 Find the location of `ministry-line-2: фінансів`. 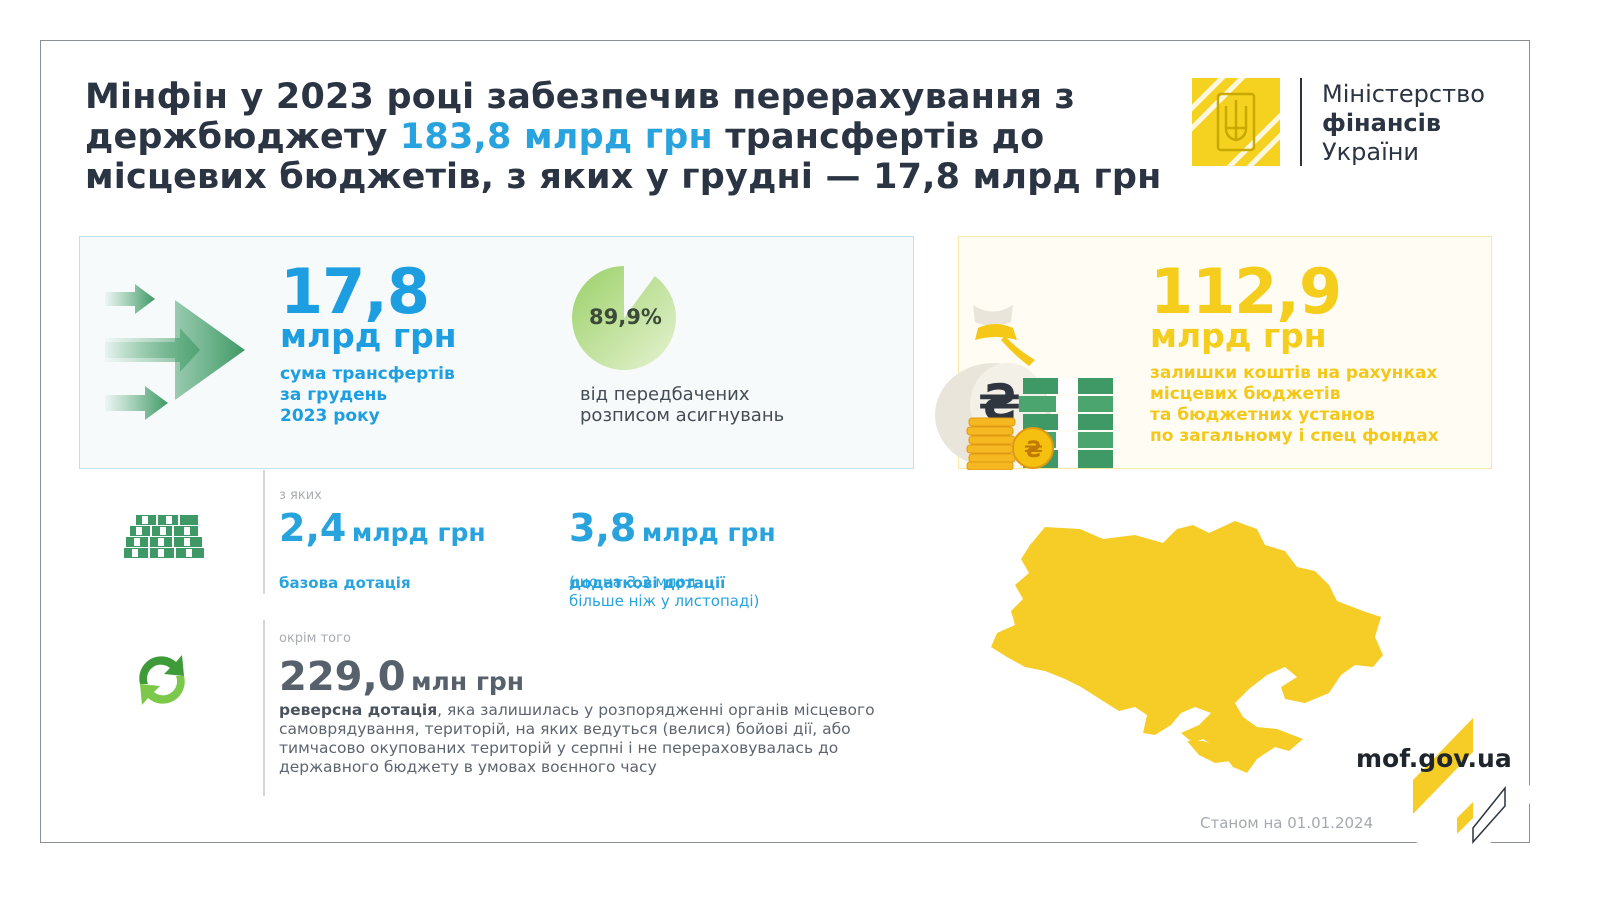

ministry-line-2: фінансів is located at coordinates (1382, 123).